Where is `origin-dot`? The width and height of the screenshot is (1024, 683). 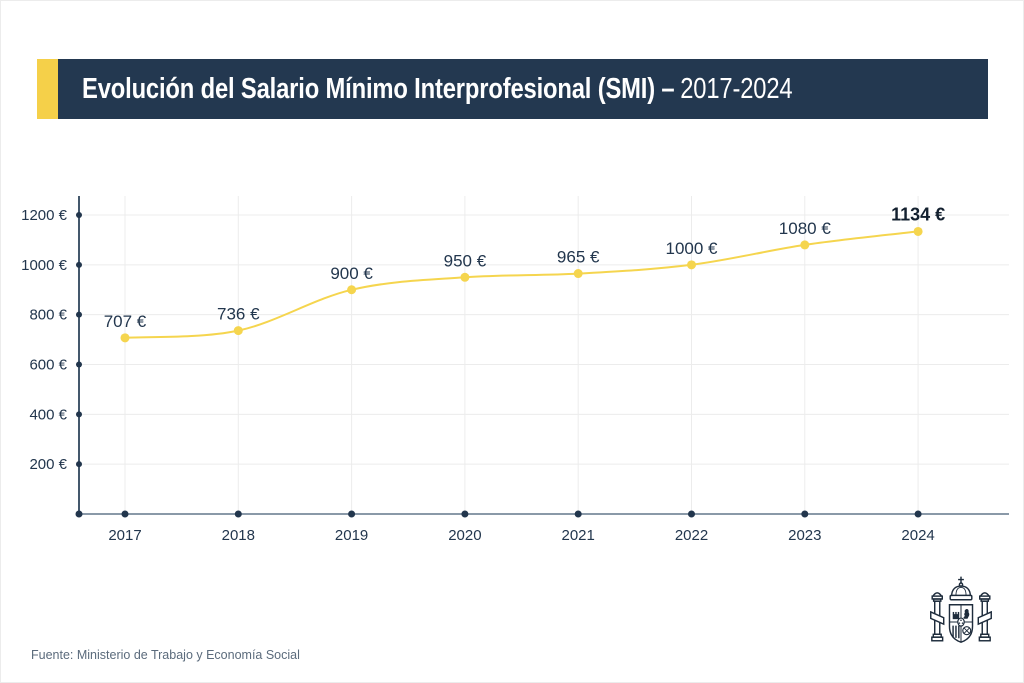 origin-dot is located at coordinates (79, 514).